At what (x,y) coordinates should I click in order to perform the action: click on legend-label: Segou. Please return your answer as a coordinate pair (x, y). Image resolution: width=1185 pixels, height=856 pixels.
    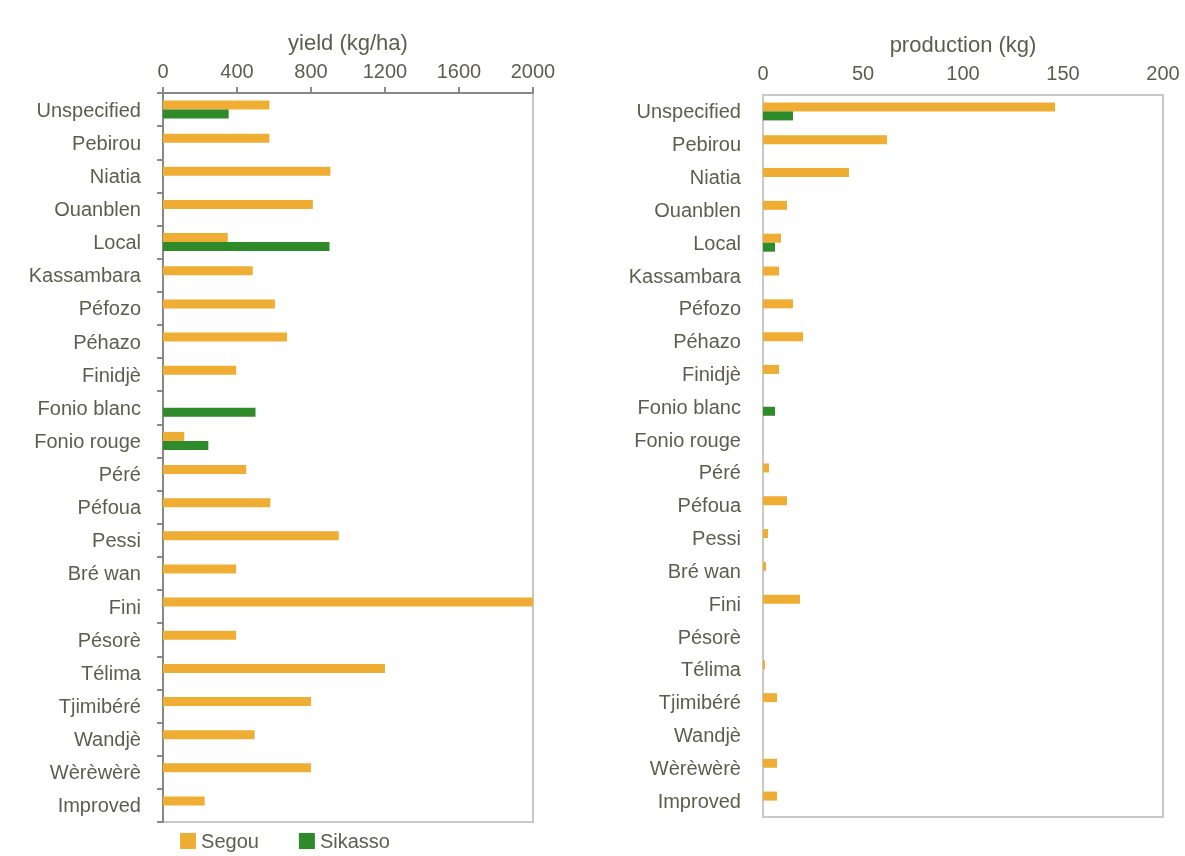
    Looking at the image, I should click on (230, 841).